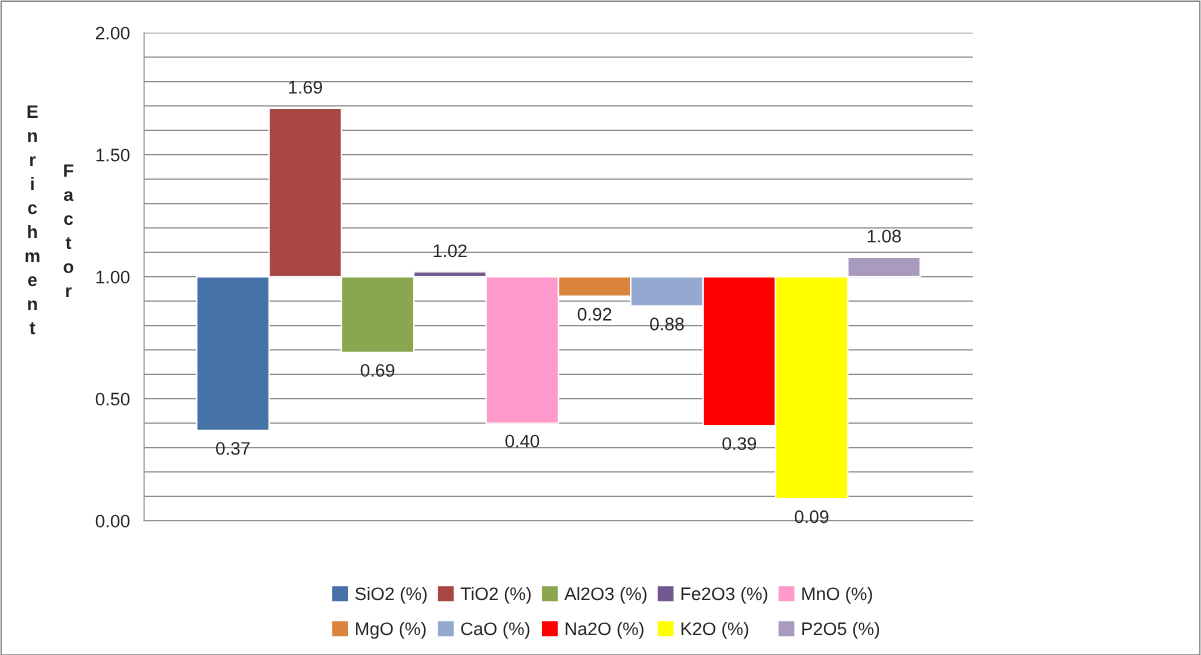 This screenshot has height=655, width=1201. What do you see at coordinates (594, 314) in the screenshot?
I see `data-label: 0.92` at bounding box center [594, 314].